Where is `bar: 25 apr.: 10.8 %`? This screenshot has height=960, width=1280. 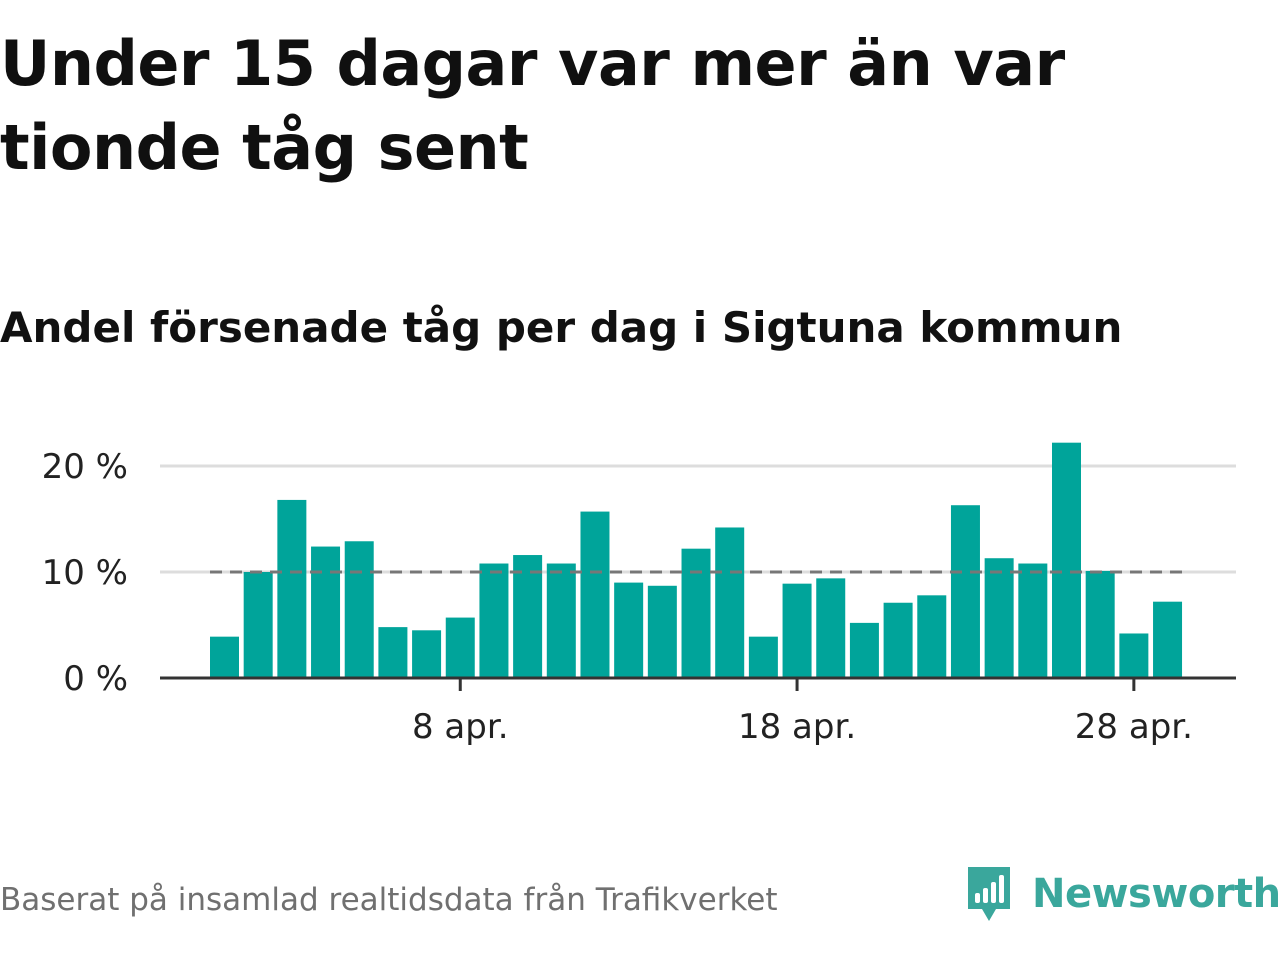 bar: 25 apr.: 10.8 % is located at coordinates (1033, 620).